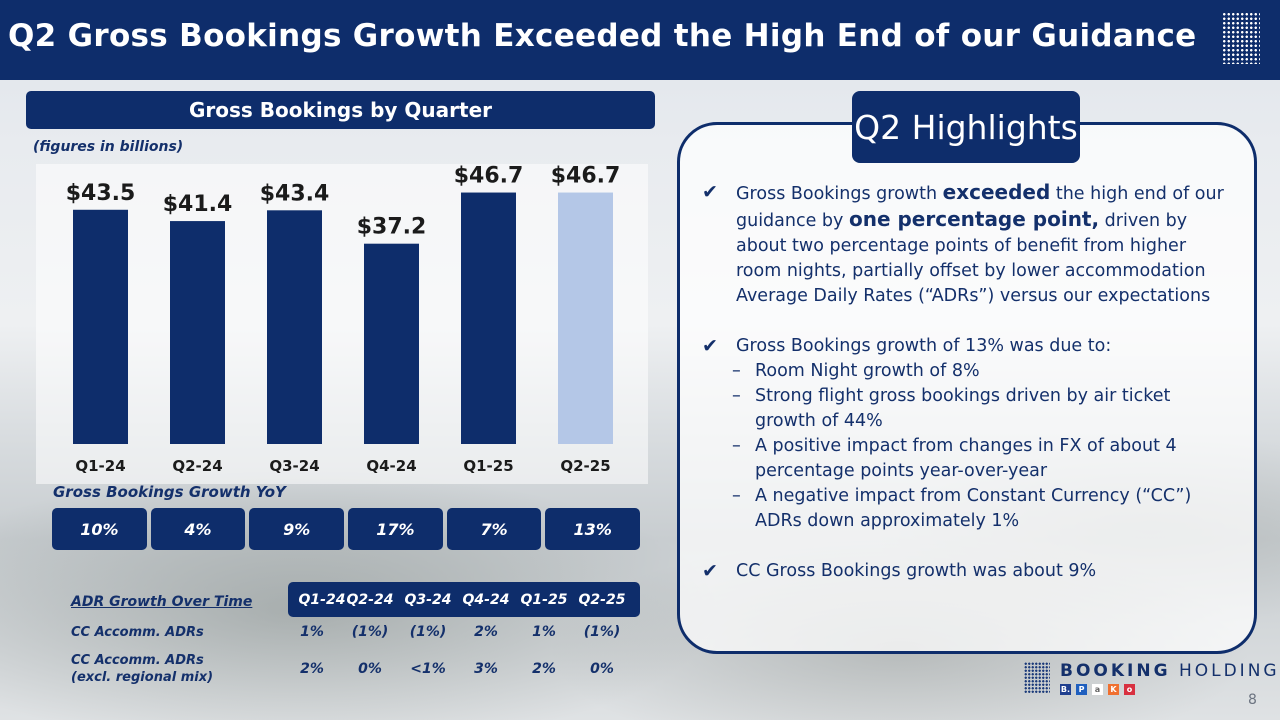  Describe the element at coordinates (391, 466) in the screenshot. I see `x-tick-label: Q4-24` at that location.